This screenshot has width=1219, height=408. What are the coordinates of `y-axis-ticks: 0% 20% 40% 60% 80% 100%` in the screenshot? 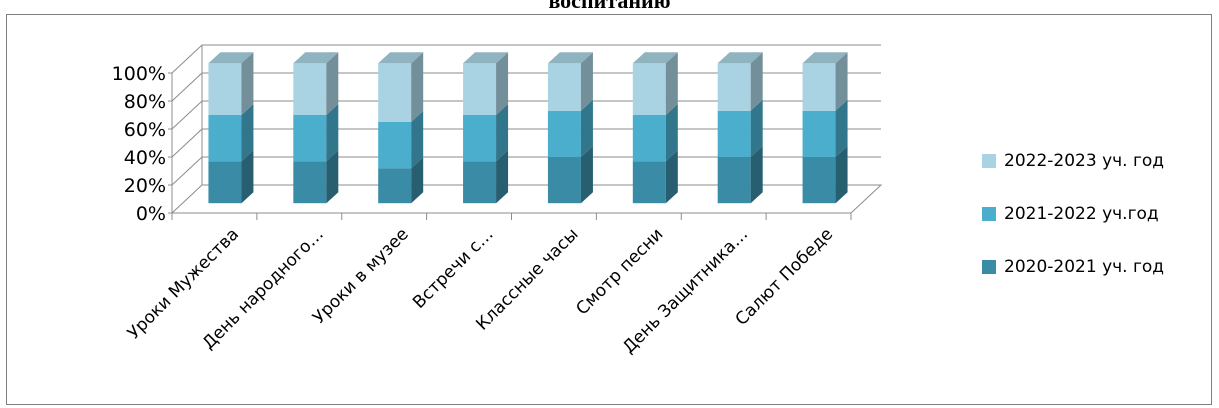 It's located at (139, 144).